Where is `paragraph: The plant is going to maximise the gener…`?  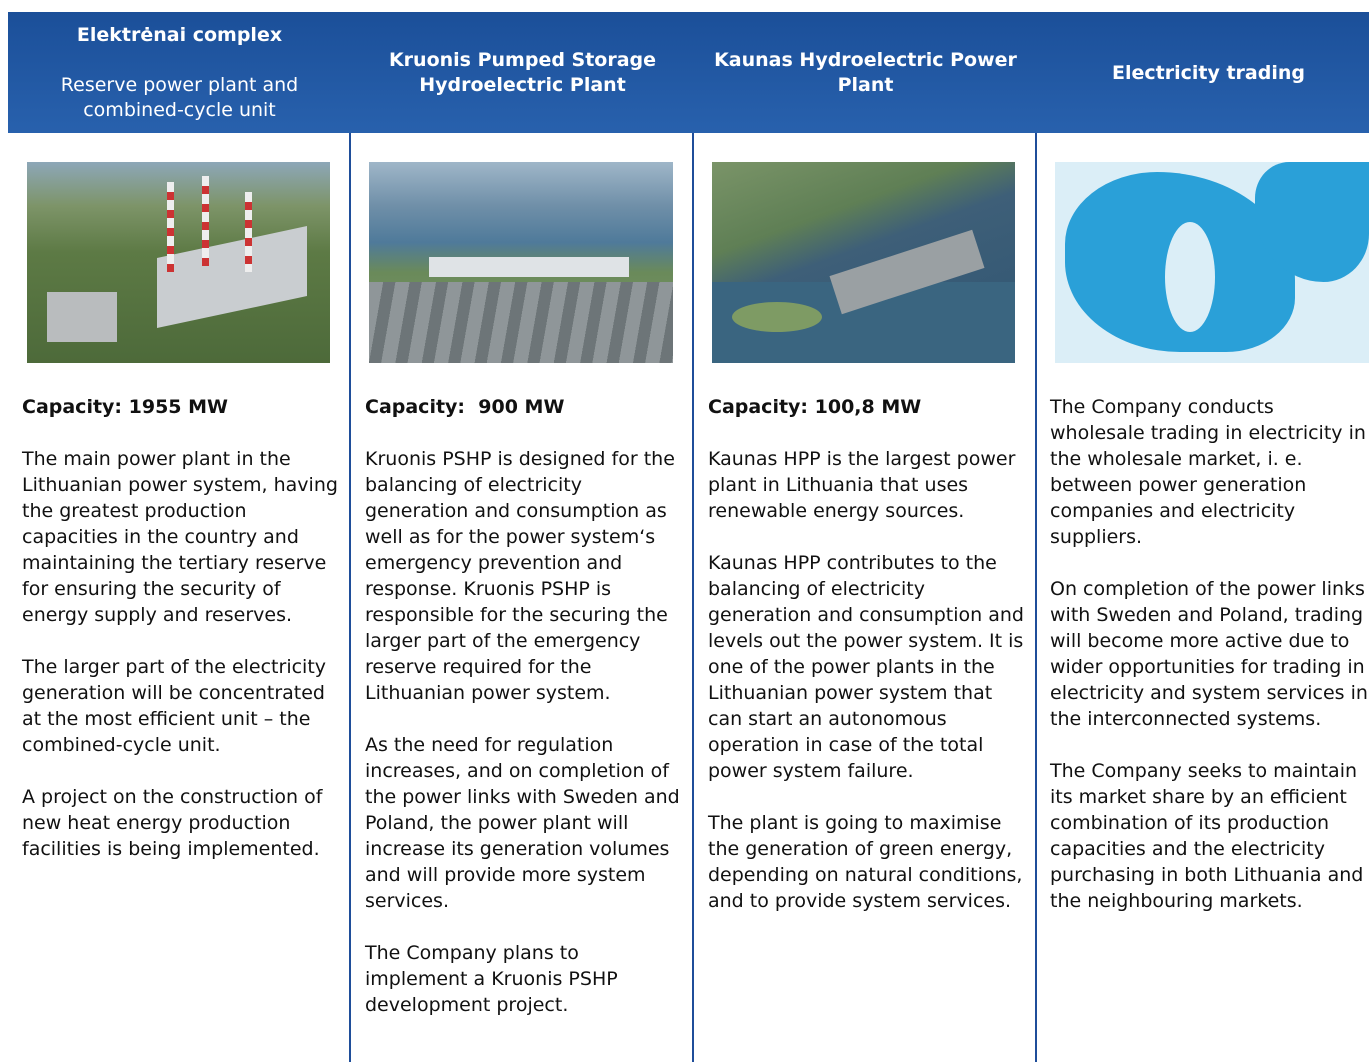 paragraph: The plant is going to maximise the gener… is located at coordinates (868, 862).